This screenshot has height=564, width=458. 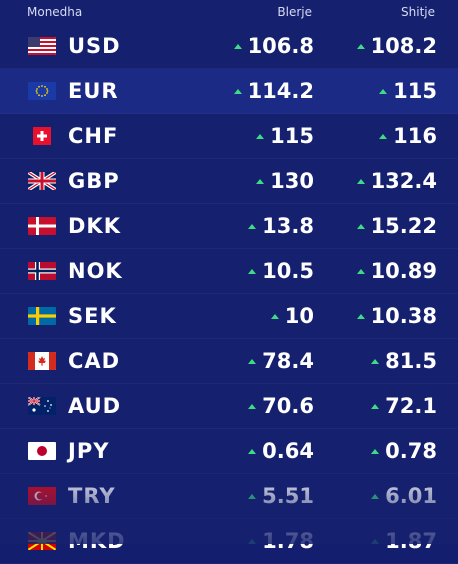 What do you see at coordinates (229, 46) in the screenshot?
I see `table-row: USD 106.8 108.2` at bounding box center [229, 46].